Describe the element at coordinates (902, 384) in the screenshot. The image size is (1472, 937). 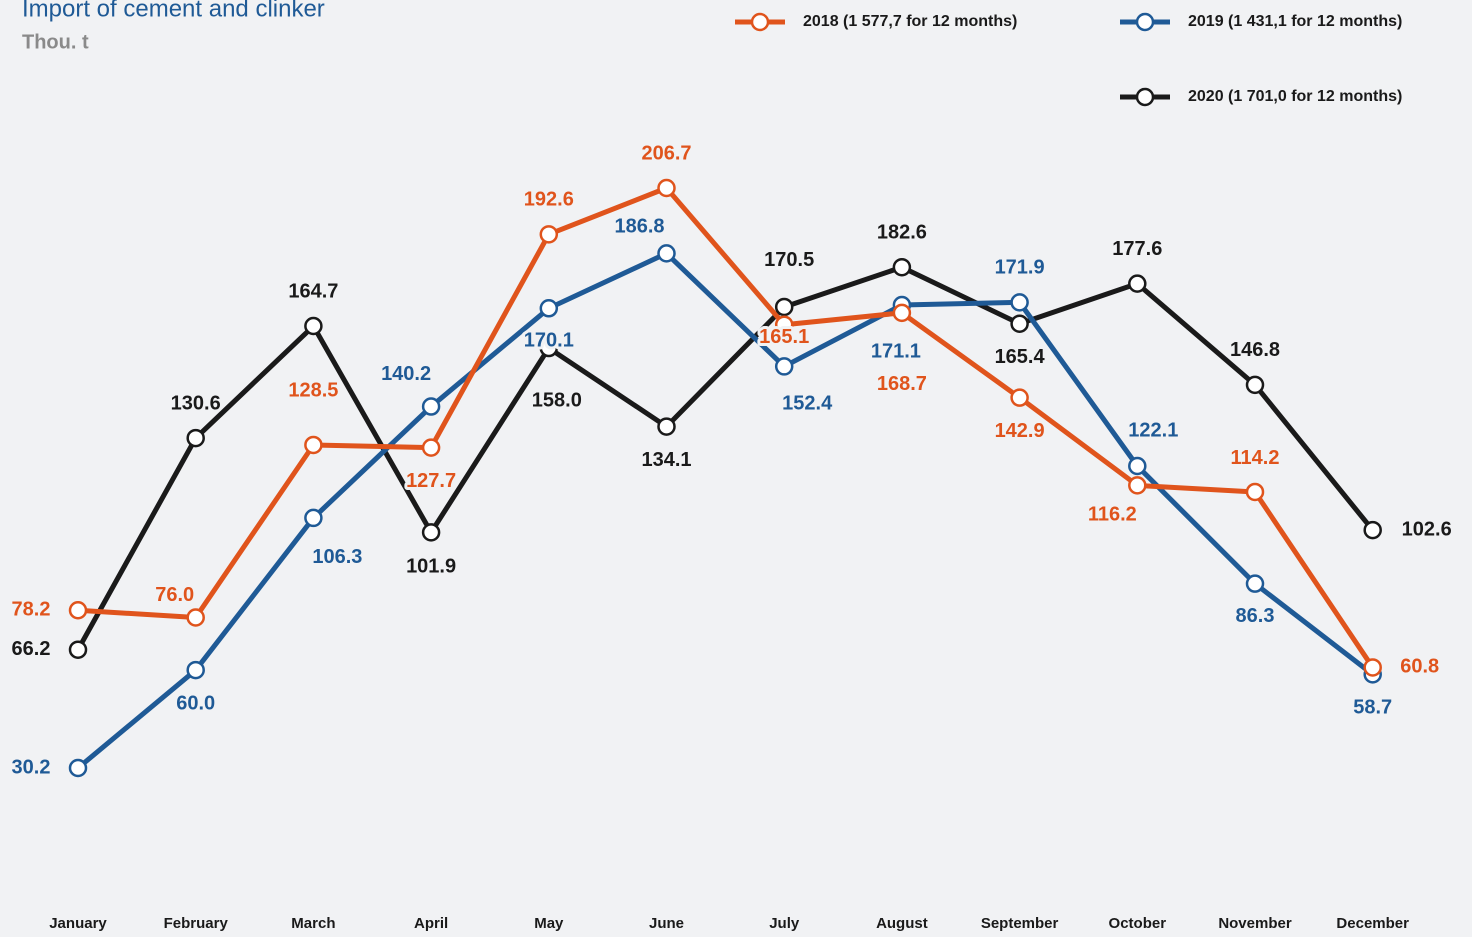
I see `data-label: 168.7` at that location.